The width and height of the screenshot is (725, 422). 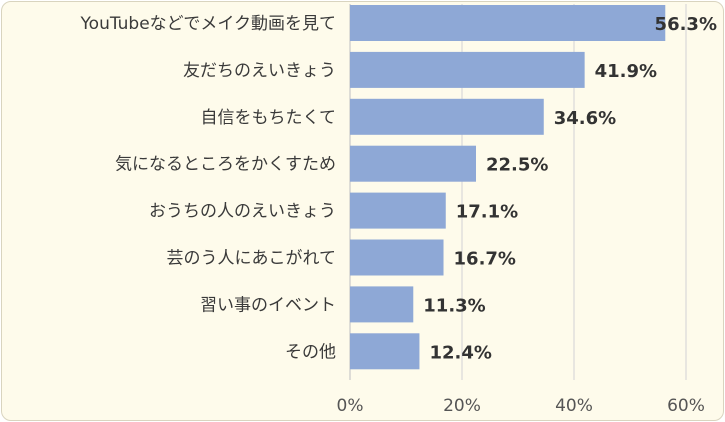 I want to click on x-tick-label-20: 20%, so click(x=462, y=406).